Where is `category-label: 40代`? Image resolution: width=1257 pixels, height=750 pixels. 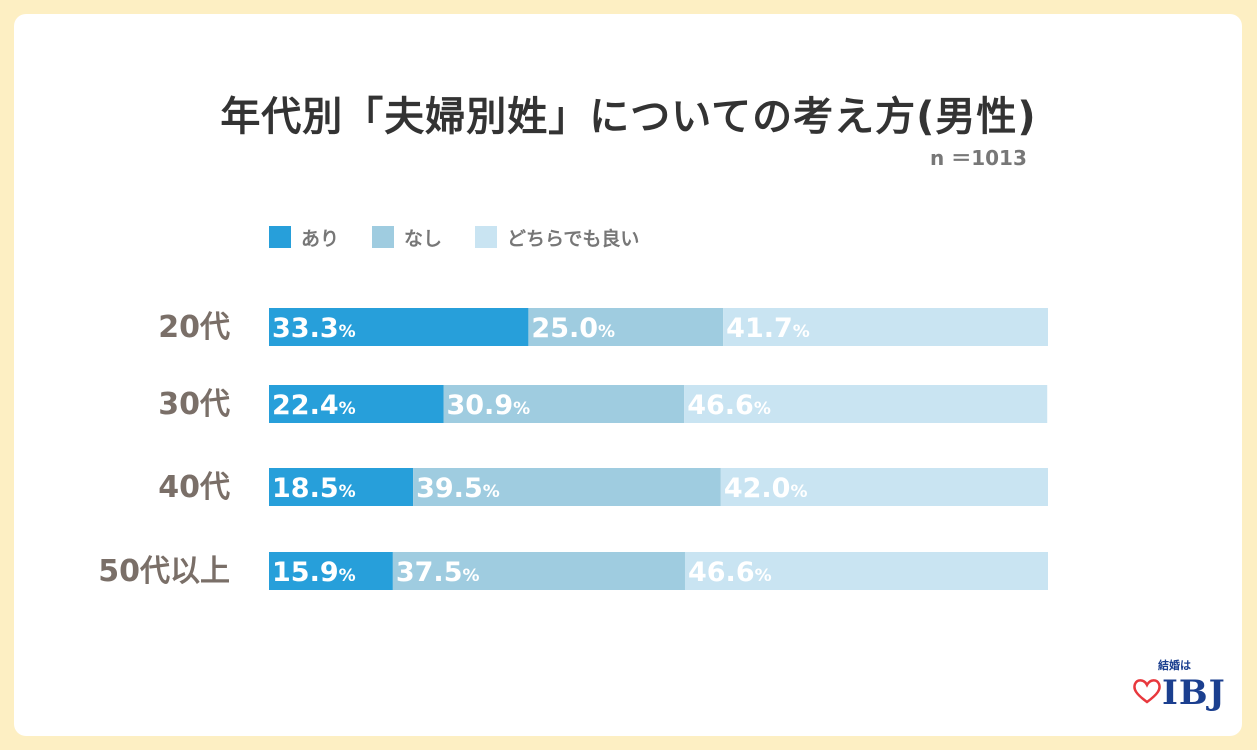 category-label: 40代 is located at coordinates (194, 487).